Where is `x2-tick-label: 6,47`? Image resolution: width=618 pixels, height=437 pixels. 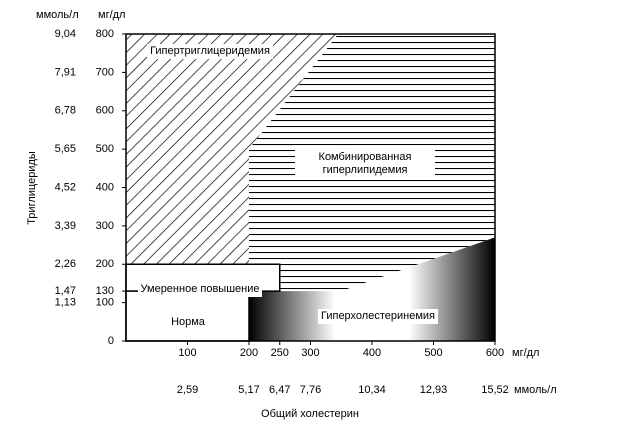 x2-tick-label: 6,47 is located at coordinates (279, 390).